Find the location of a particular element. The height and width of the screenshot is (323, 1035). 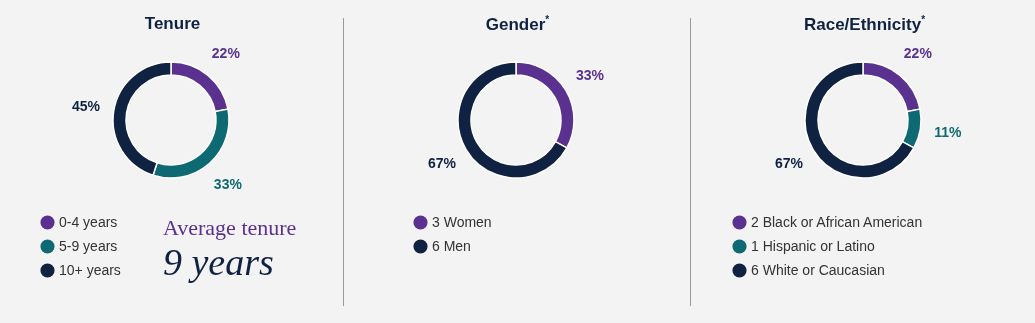

legend-label: 5-9 years is located at coordinates (88, 245).